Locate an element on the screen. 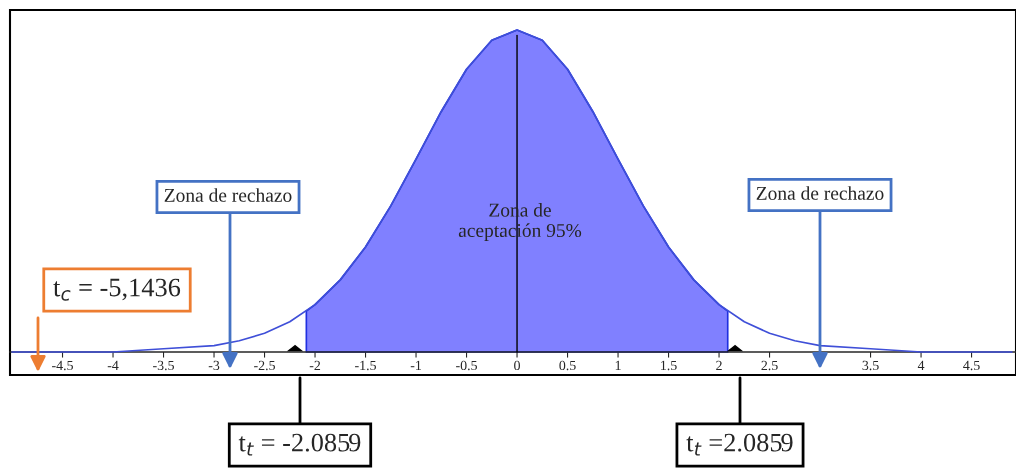 Image resolution: width=1016 pixels, height=472 pixels. x-tick-label: 4.5 is located at coordinates (971, 365).